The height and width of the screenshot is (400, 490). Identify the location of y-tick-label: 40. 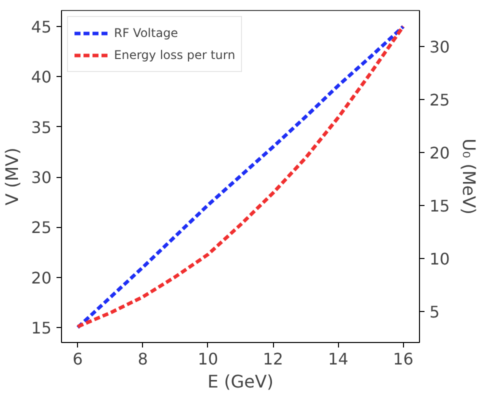
(41, 77).